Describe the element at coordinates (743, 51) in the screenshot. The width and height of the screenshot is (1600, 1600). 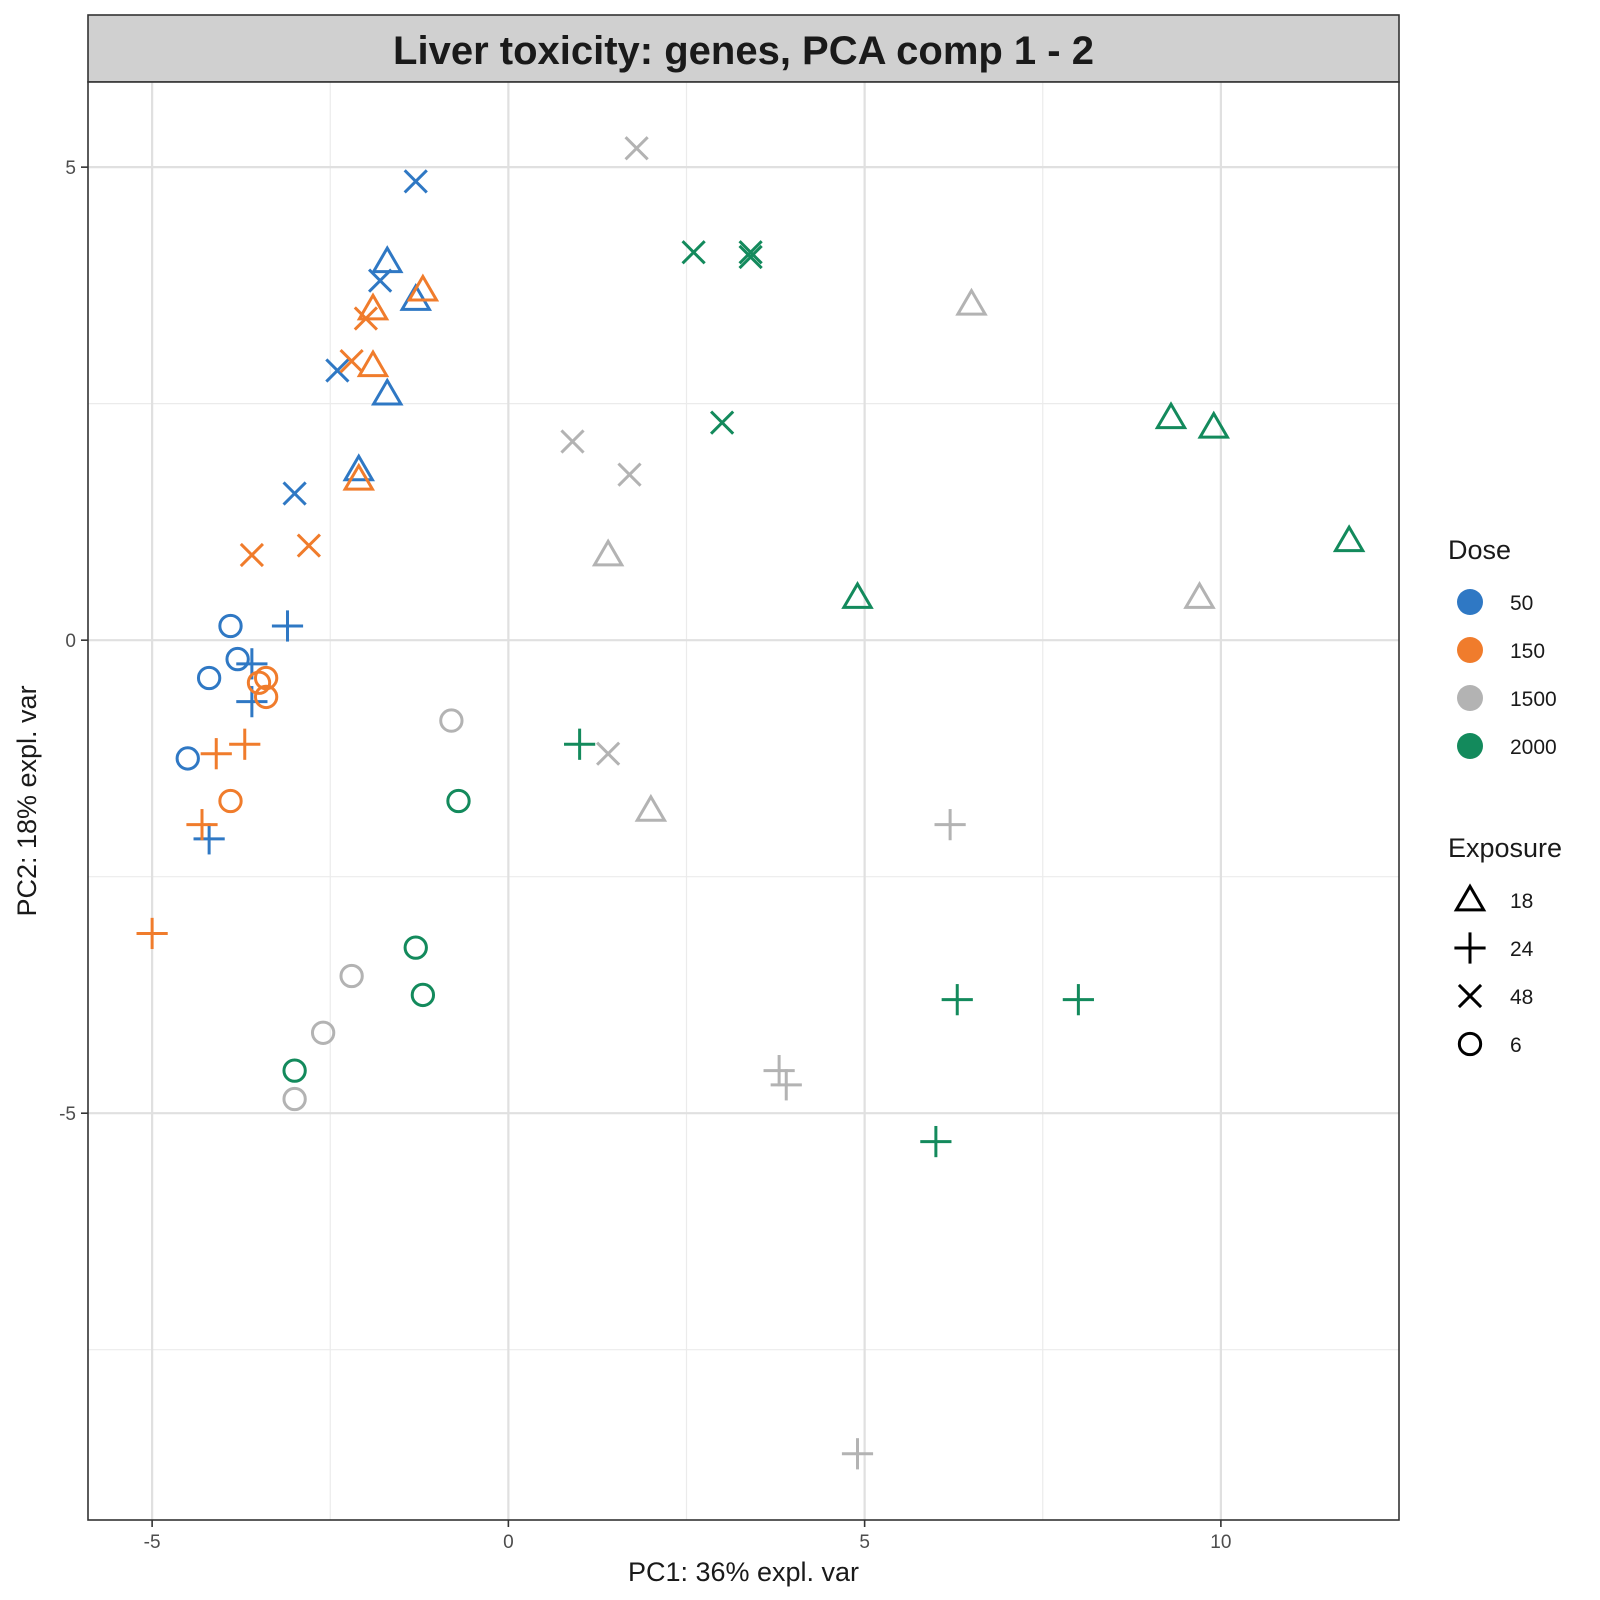
I see `chart-title: Liver toxicity: genes, PCA comp 1 - 2` at that location.